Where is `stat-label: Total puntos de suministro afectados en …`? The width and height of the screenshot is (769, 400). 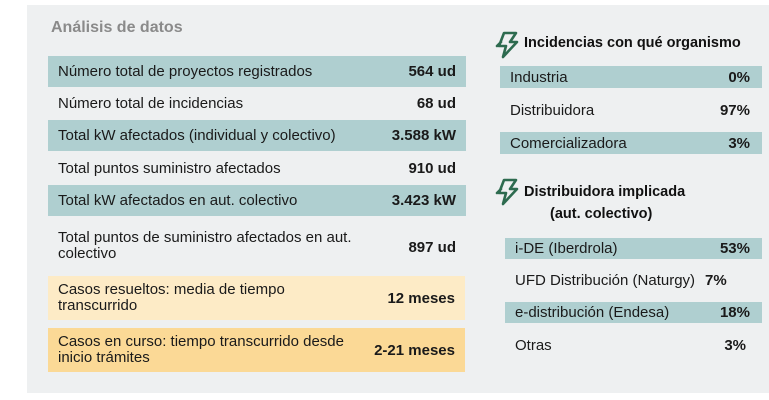
stat-label: Total puntos de suministro afectados en … is located at coordinates (205, 245).